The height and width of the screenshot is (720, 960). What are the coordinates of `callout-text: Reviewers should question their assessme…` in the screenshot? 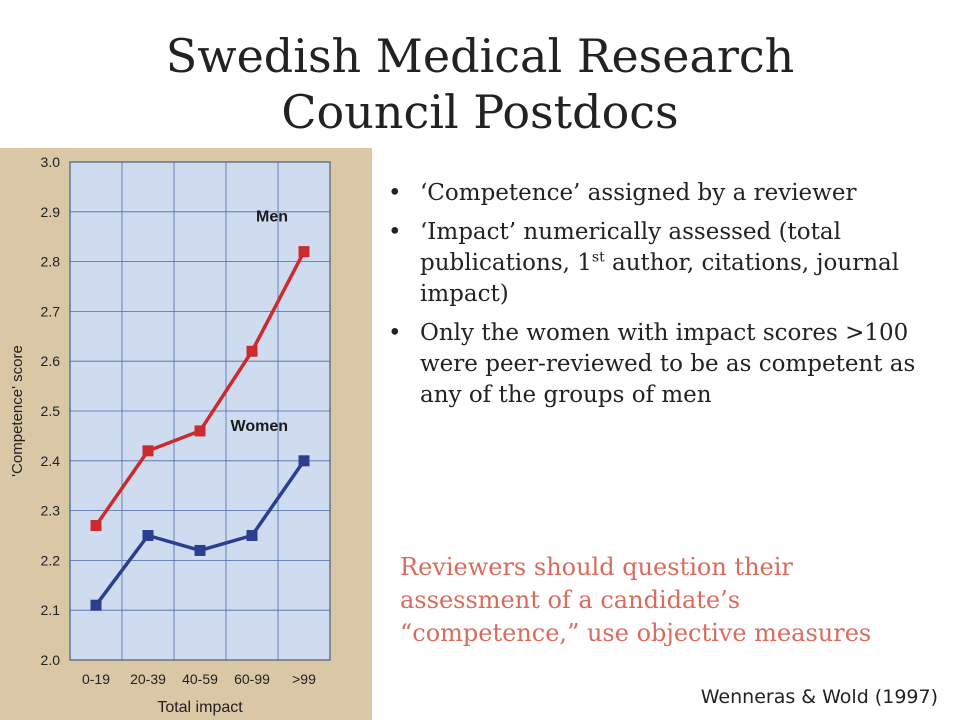 It's located at (636, 600).